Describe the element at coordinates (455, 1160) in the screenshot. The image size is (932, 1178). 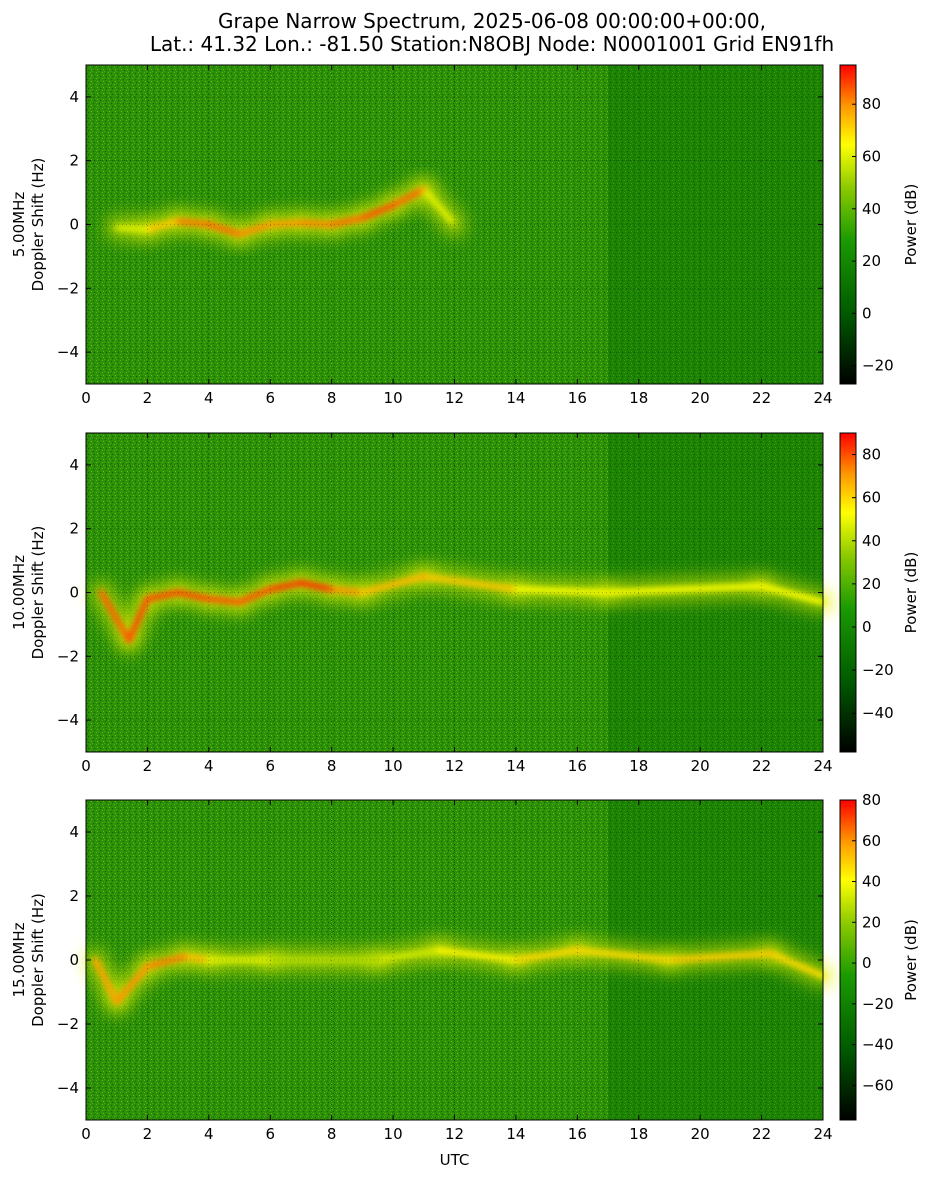
I see `x-axis-label: UTC` at that location.